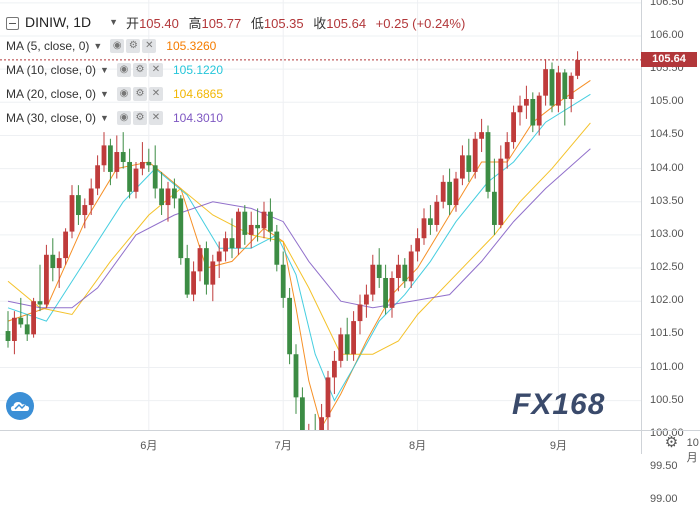 The height and width of the screenshot is (505, 700). What do you see at coordinates (221, 23) in the screenshot?
I see `high-value: 105.77` at bounding box center [221, 23].